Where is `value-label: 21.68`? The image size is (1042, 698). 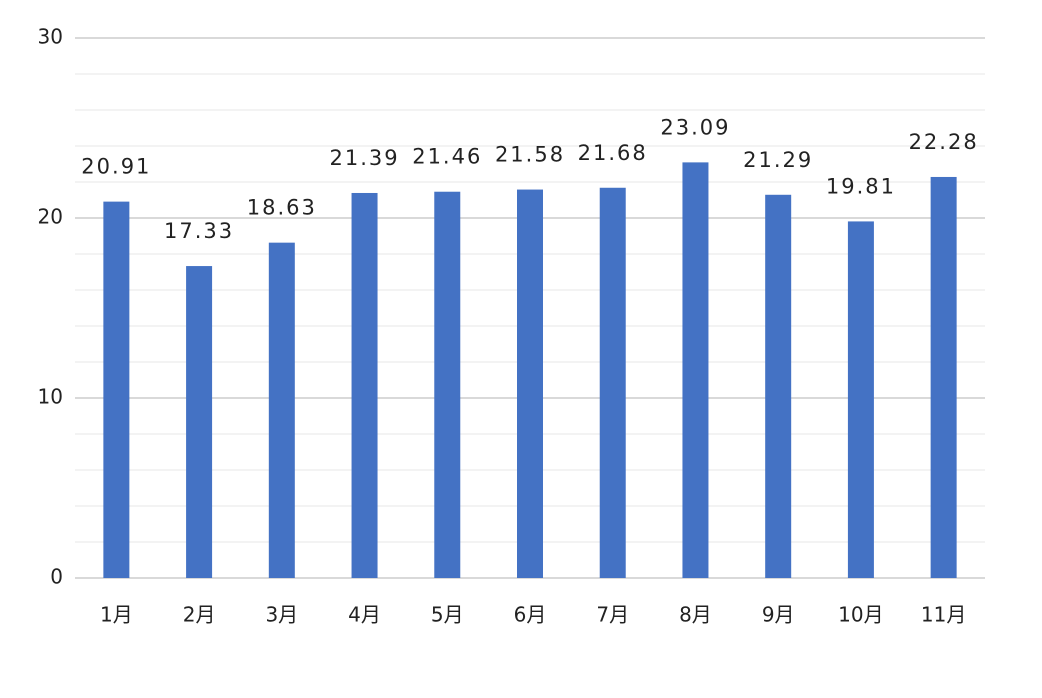
value-label: 21.68 is located at coordinates (613, 153).